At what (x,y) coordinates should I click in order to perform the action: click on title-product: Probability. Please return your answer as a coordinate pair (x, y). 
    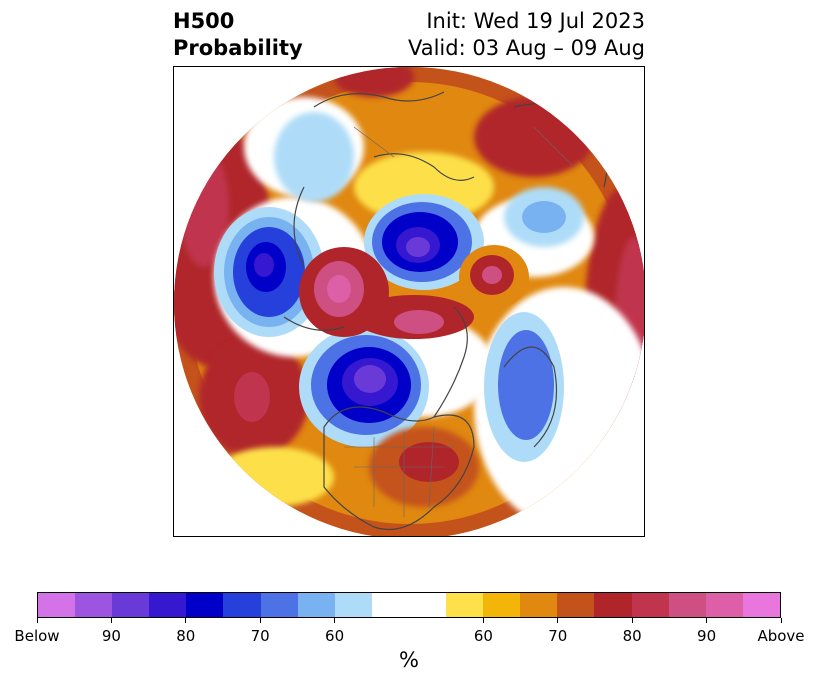
    Looking at the image, I should click on (238, 48).